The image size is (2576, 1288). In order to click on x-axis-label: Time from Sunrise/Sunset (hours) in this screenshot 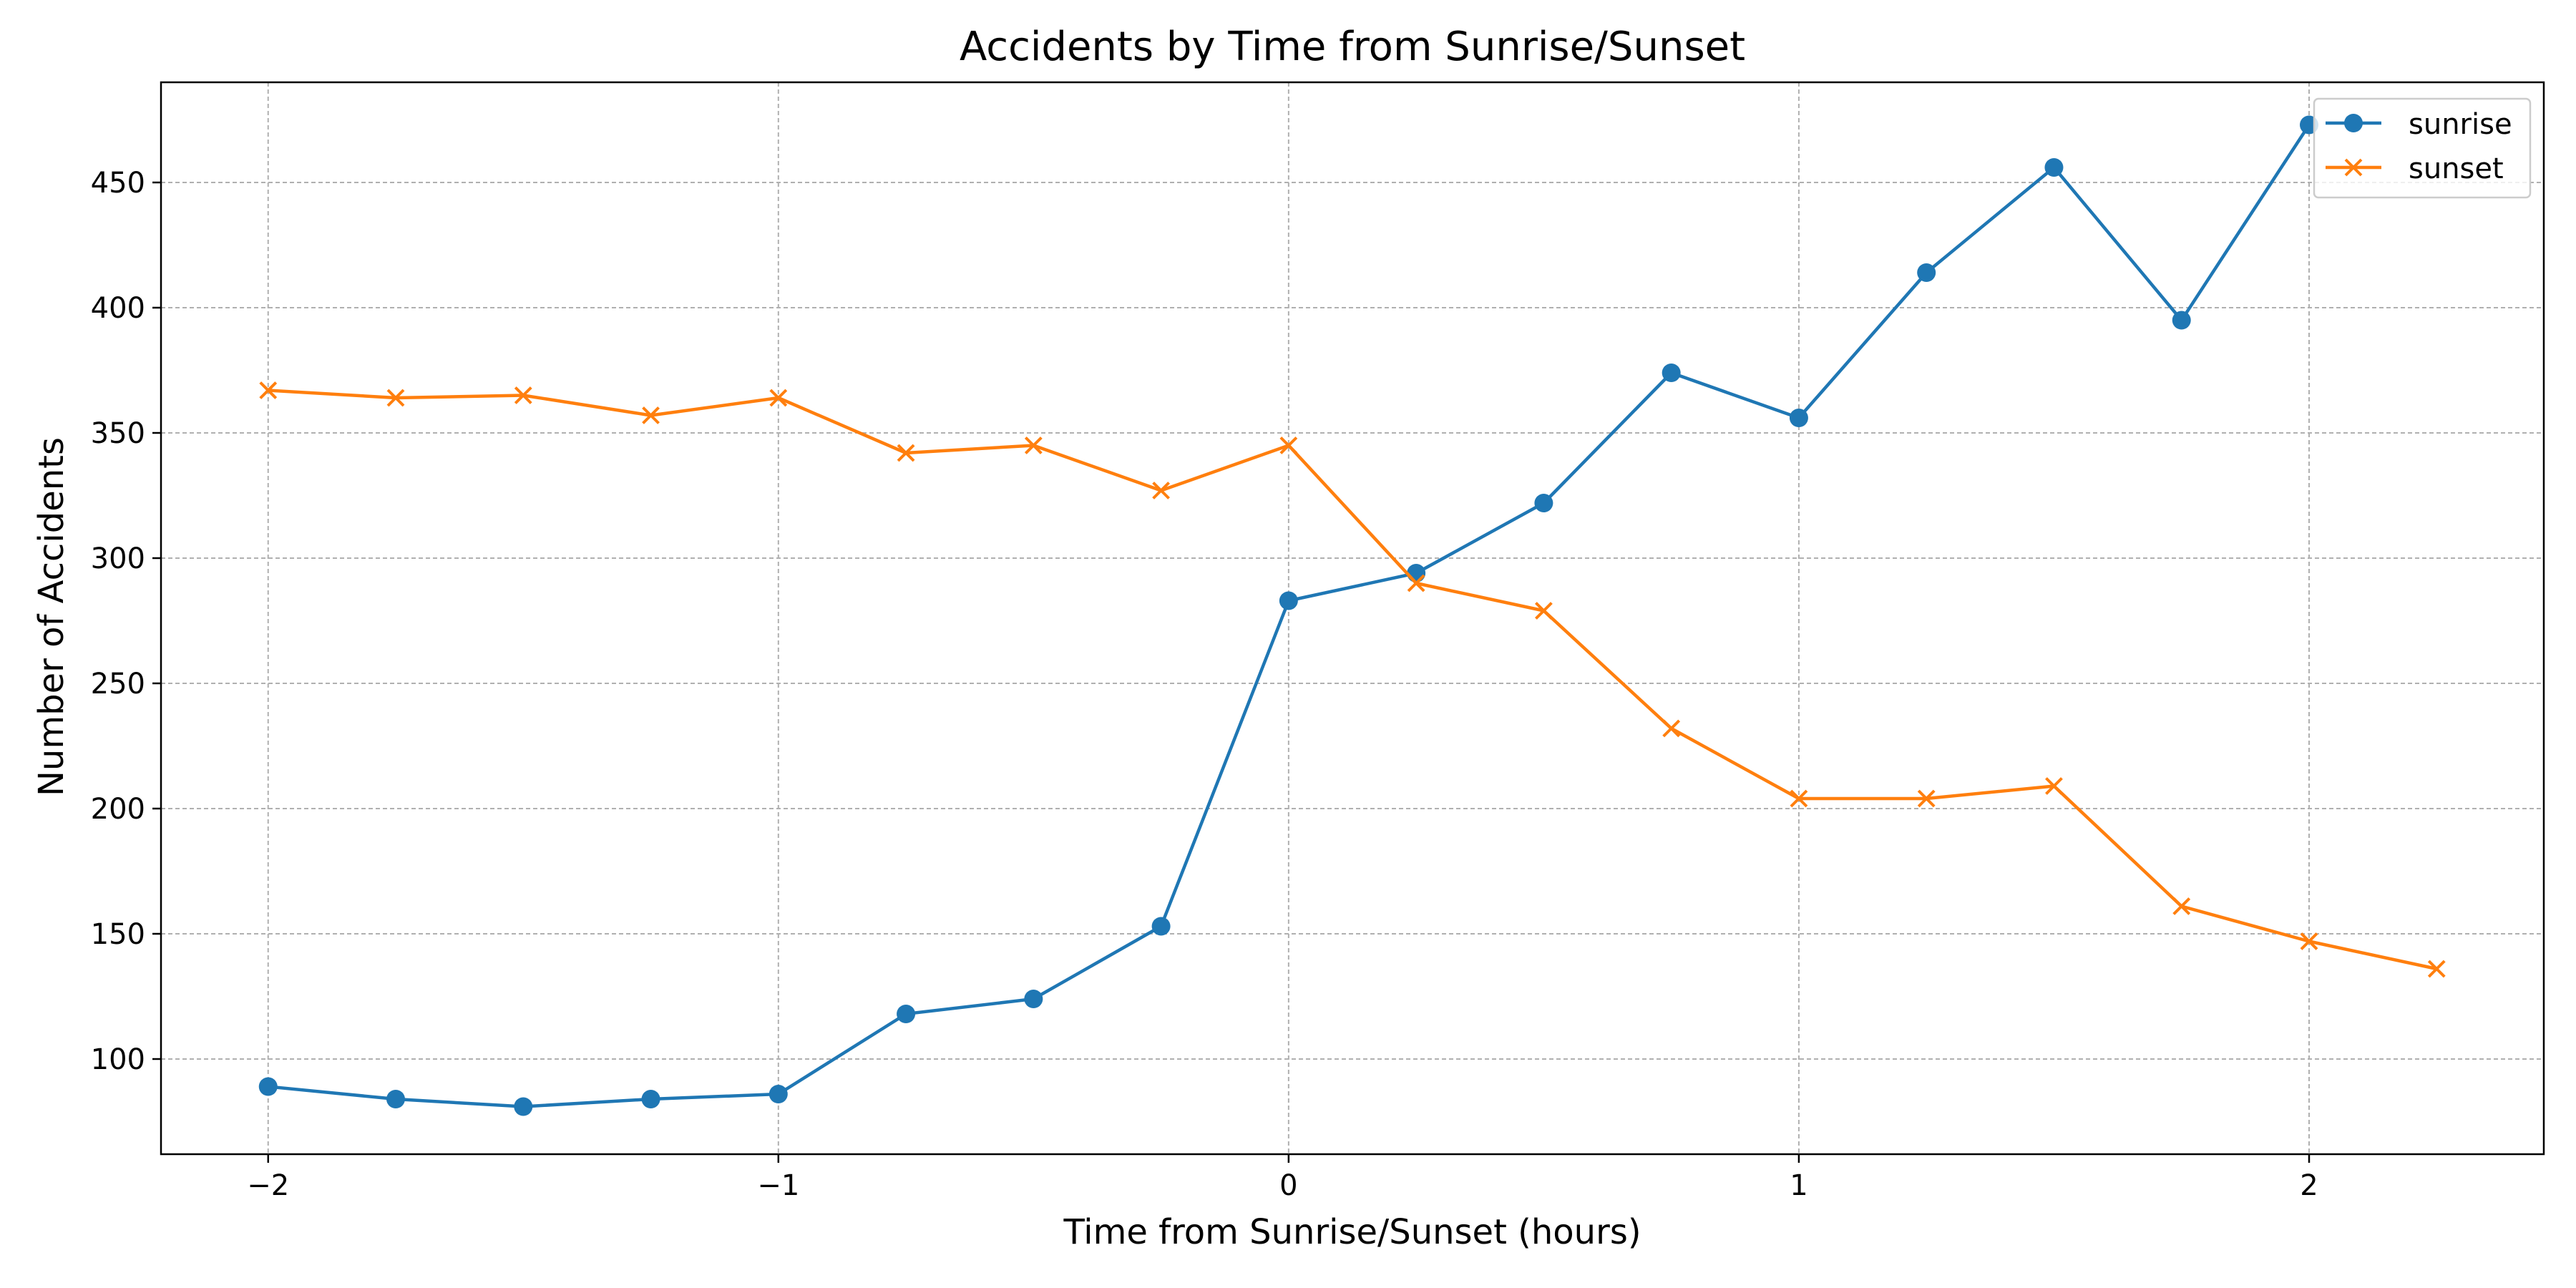, I will do `click(1352, 1232)`.